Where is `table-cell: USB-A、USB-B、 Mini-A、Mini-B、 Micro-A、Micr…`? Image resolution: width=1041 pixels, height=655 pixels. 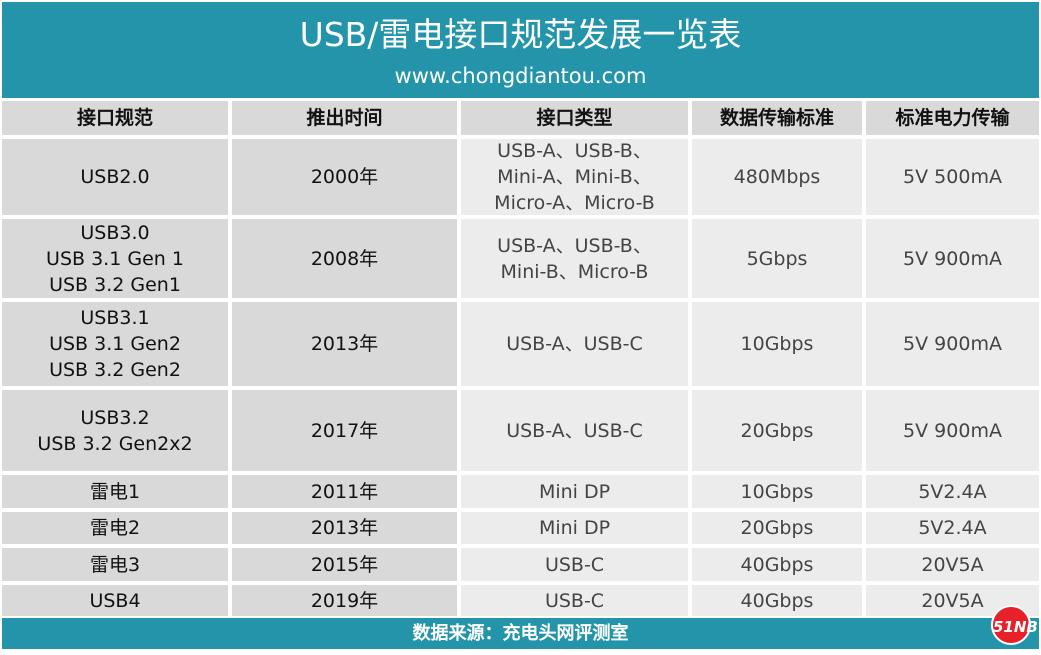
table-cell: USB-A、USB-B、 Mini-A、Mini-B、 Micro-A、Micr… is located at coordinates (574, 177).